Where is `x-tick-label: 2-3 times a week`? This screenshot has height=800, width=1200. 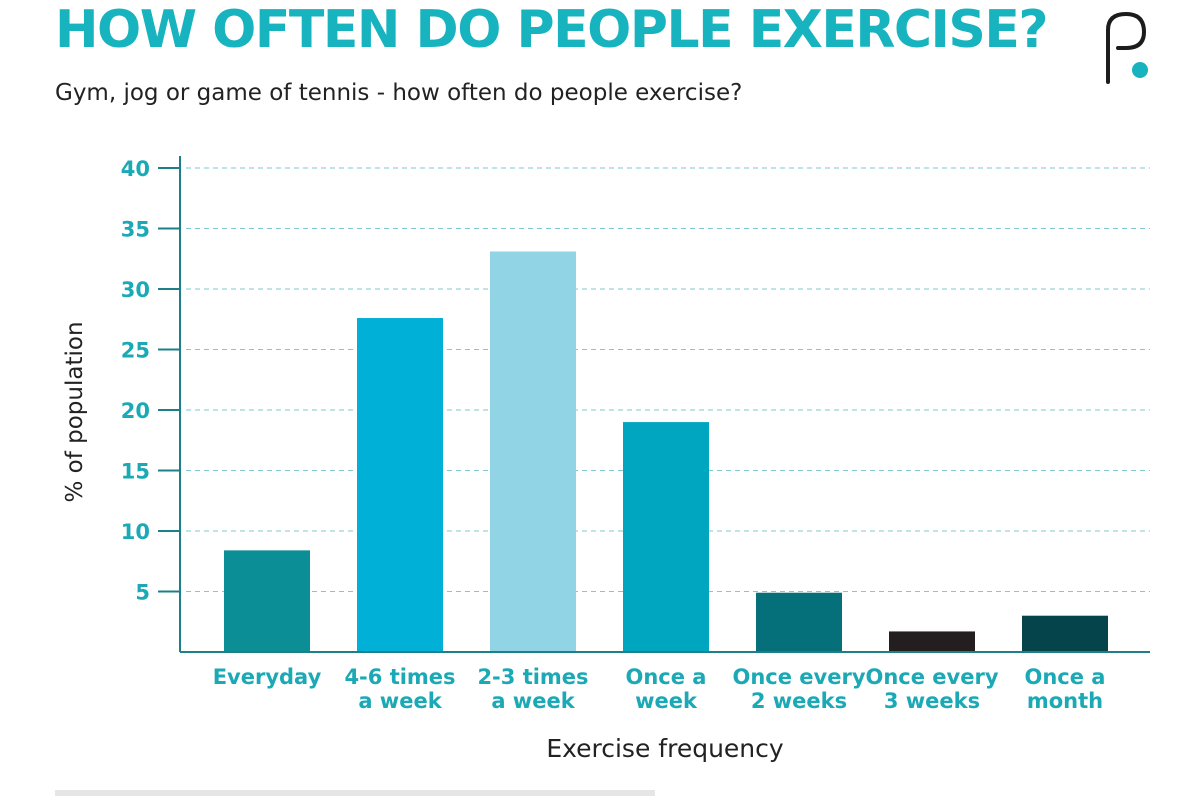 x-tick-label: 2-3 times a week is located at coordinates (532, 689).